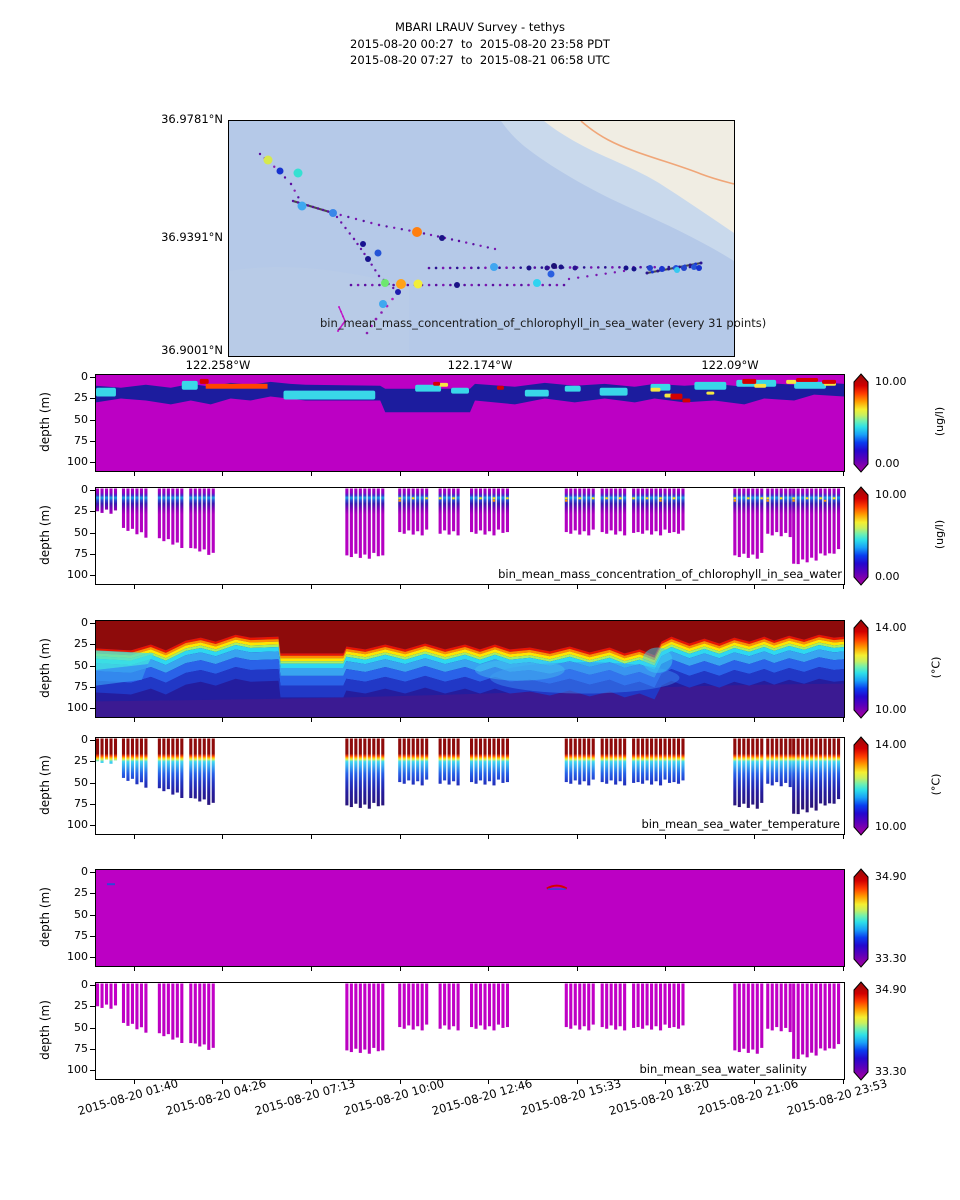 The width and height of the screenshot is (960, 1200). I want to click on variable-name-label: bin_mean_sea_water_salinity, so click(723, 1069).